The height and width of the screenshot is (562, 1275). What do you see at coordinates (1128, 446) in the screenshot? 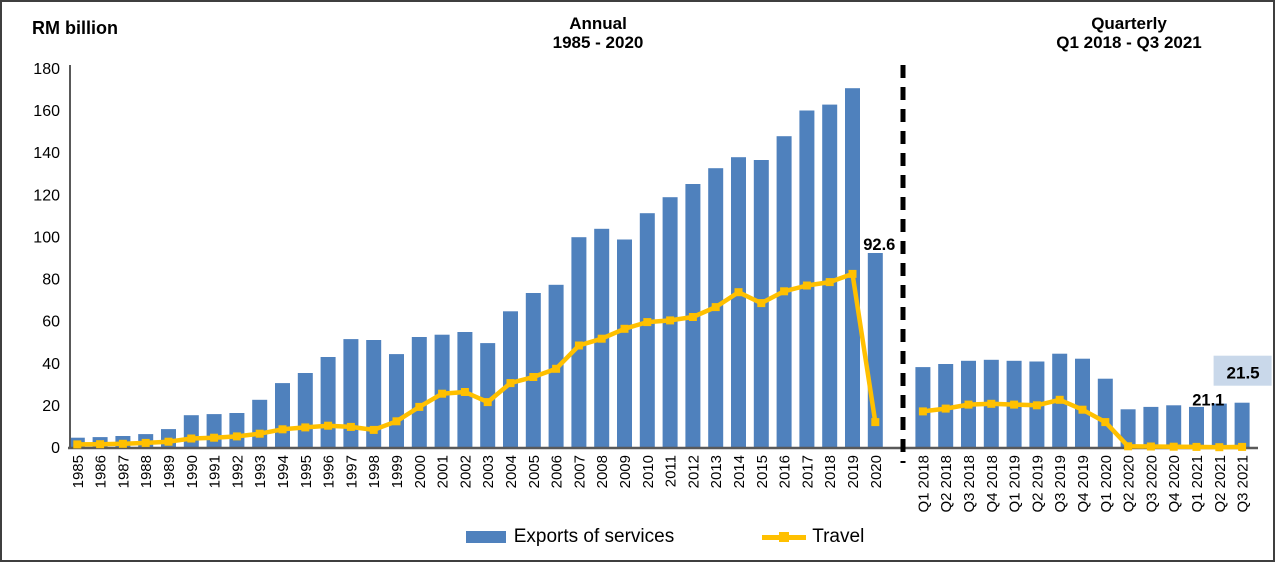
I see `travel-marker-quarterly-Q2-2020` at bounding box center [1128, 446].